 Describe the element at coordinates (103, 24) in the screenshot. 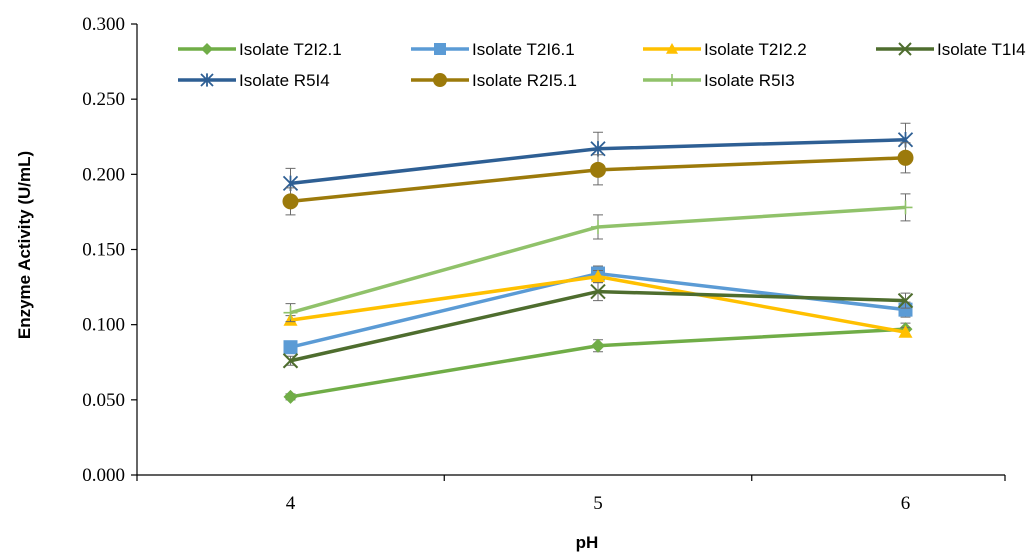

I see `y-tick-label: 0.300` at that location.